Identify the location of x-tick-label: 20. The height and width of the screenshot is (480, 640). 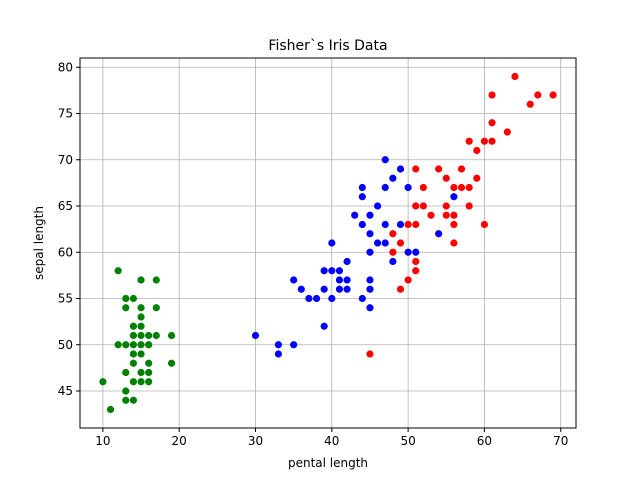
(179, 441).